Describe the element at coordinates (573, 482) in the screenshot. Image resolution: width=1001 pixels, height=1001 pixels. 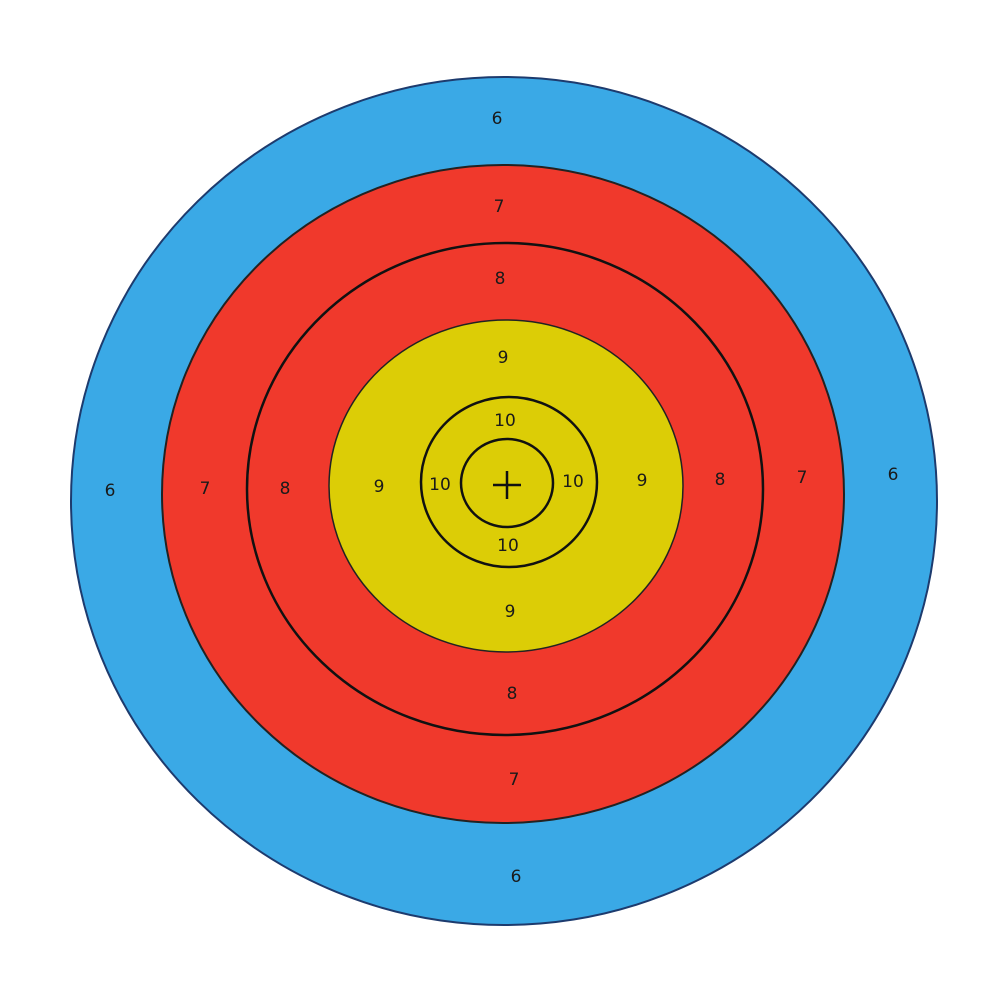
I see `label-10-right: 10` at that location.